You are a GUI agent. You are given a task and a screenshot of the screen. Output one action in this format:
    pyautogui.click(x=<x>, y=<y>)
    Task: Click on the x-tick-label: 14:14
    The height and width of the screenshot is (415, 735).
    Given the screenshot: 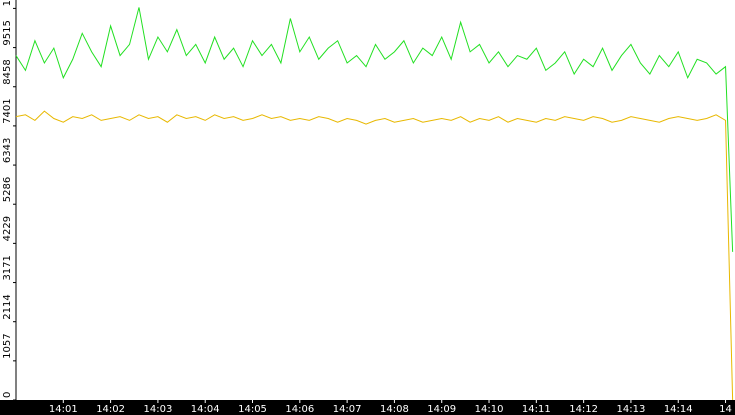 What is the action you would take?
    pyautogui.click(x=678, y=409)
    